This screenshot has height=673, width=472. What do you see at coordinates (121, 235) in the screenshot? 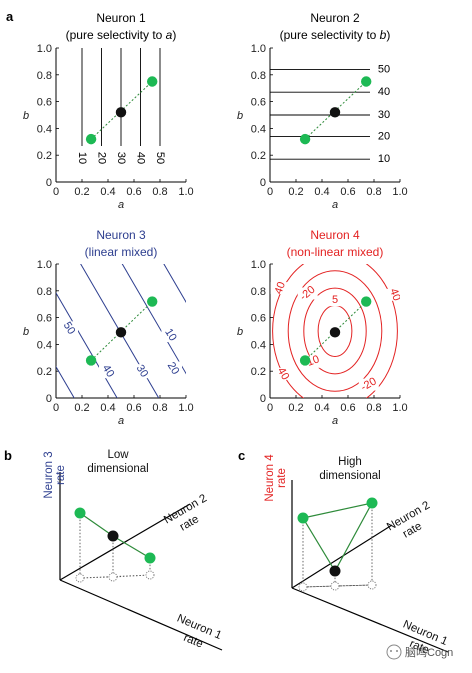
I see `neuron-3-title: Neuron 3` at bounding box center [121, 235].